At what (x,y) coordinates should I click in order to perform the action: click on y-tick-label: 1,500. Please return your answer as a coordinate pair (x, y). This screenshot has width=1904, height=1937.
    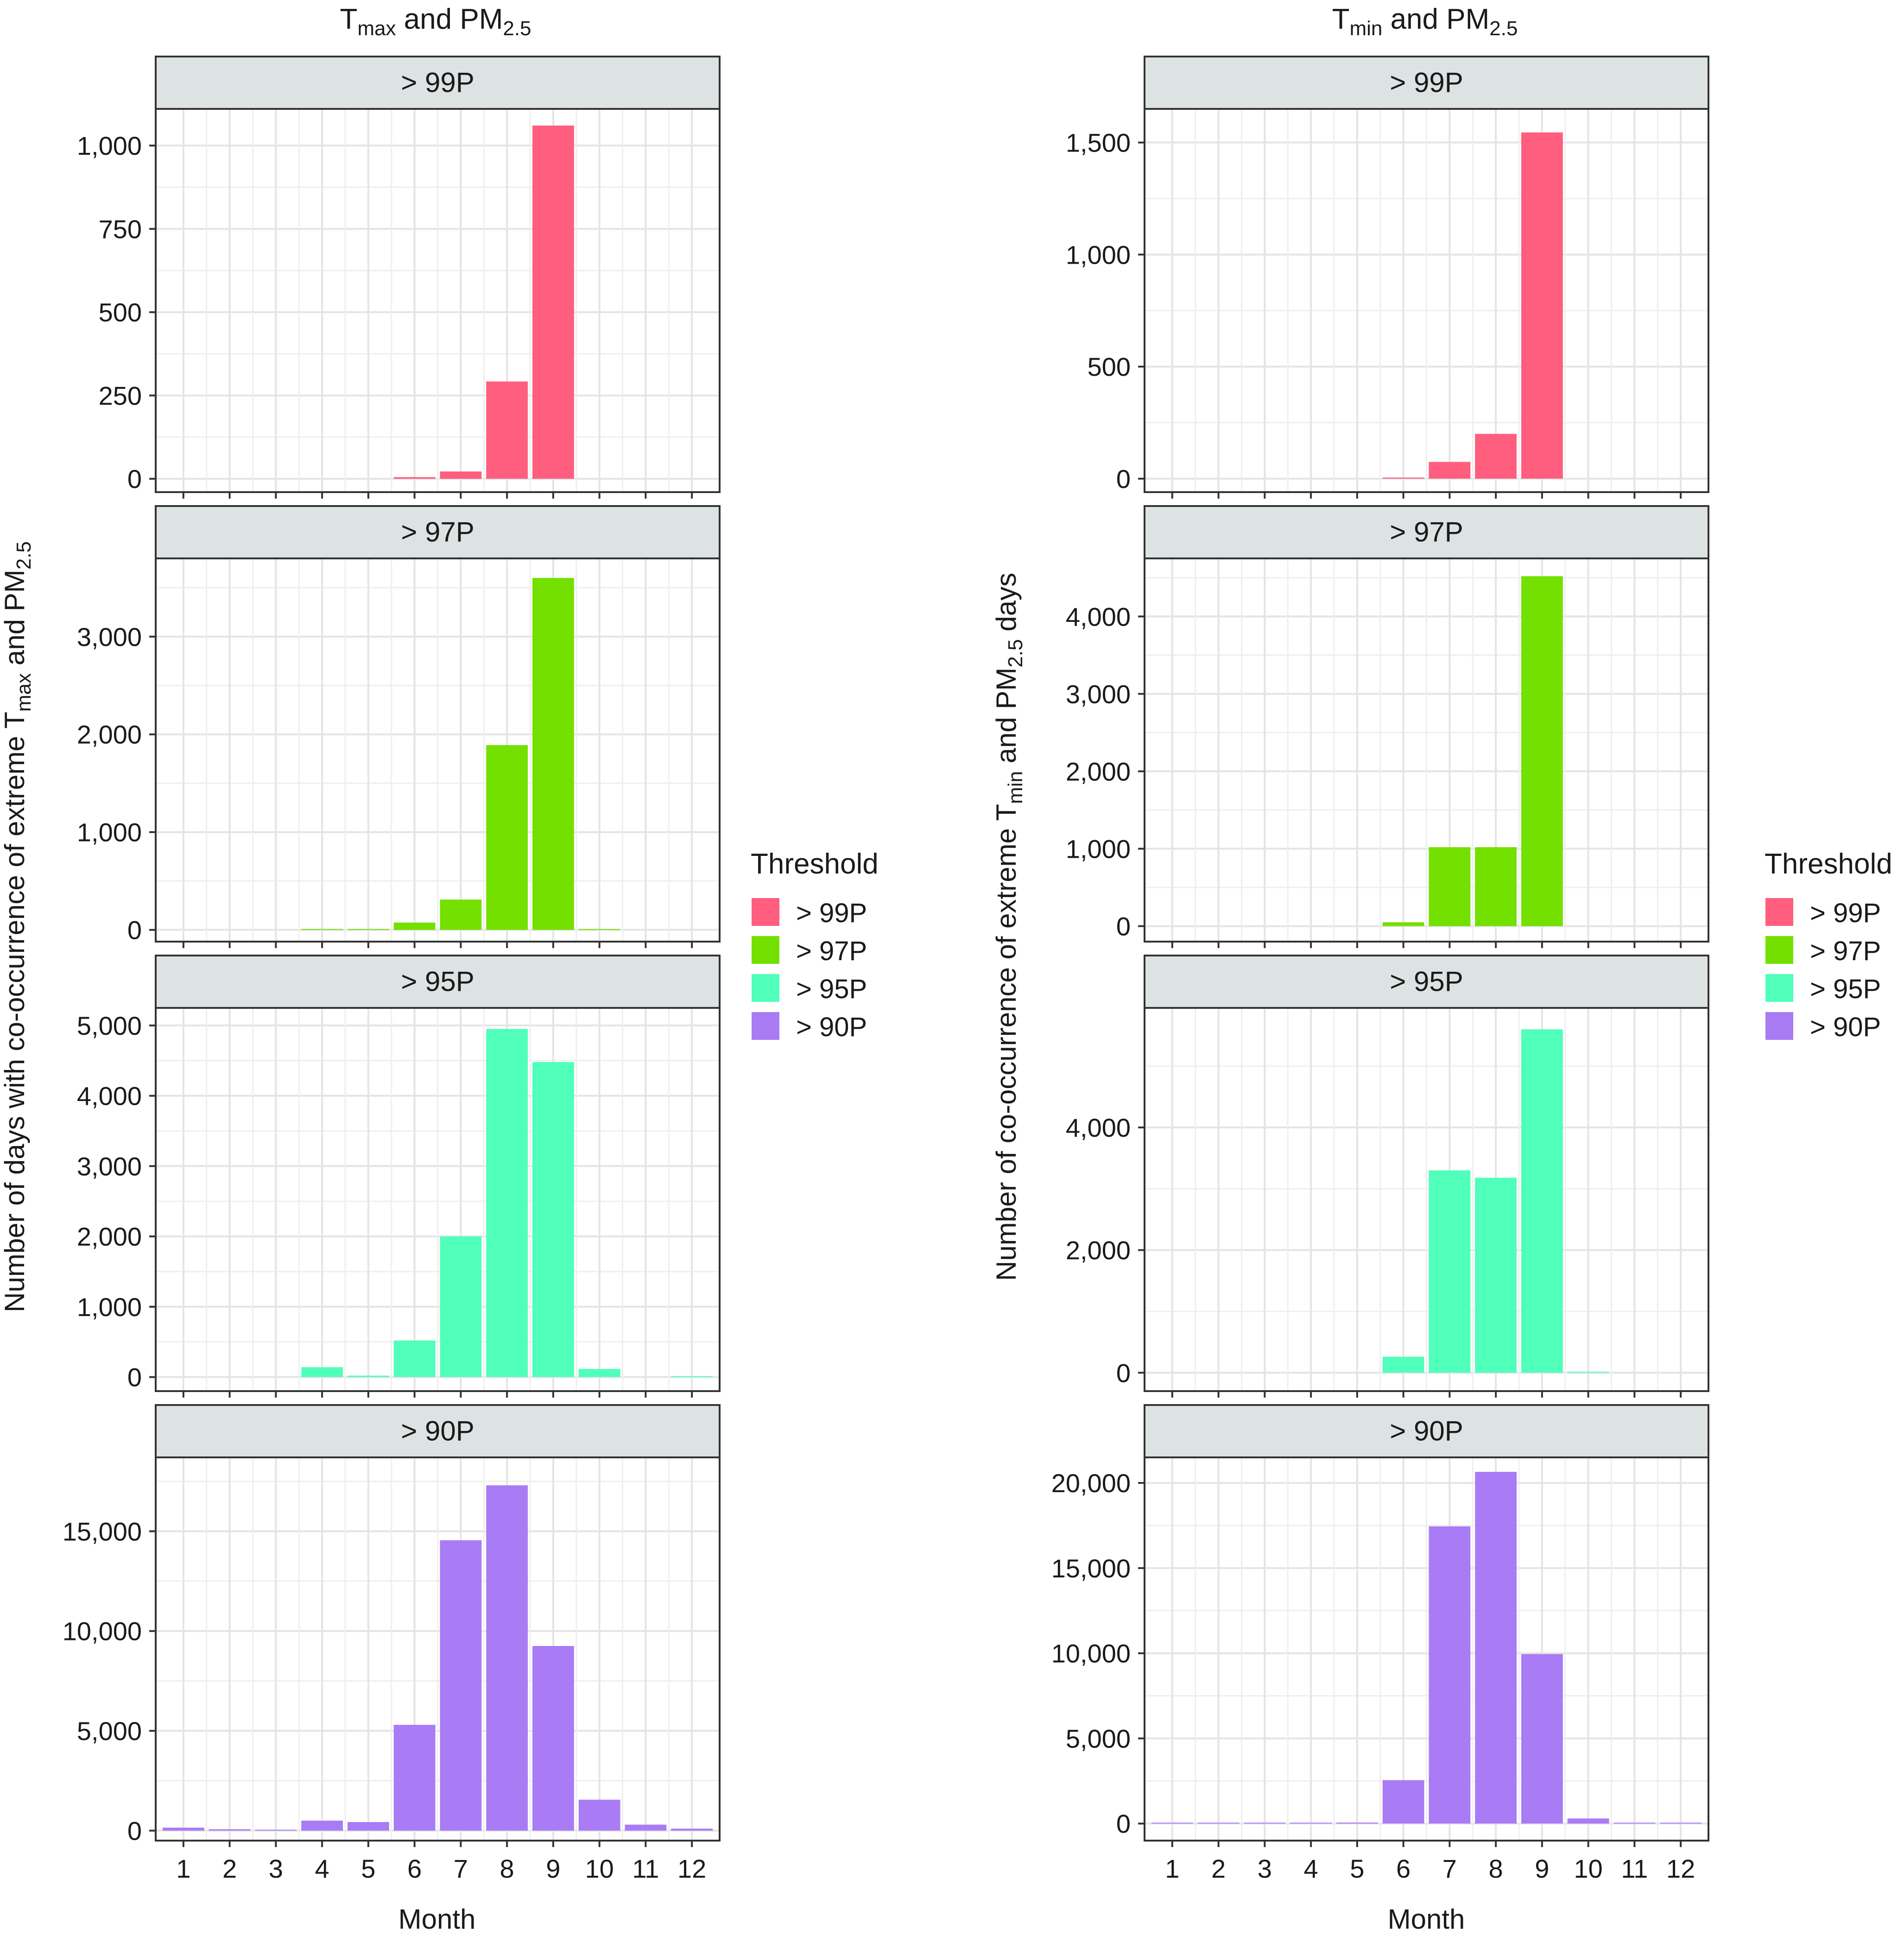
    Looking at the image, I should click on (1098, 143).